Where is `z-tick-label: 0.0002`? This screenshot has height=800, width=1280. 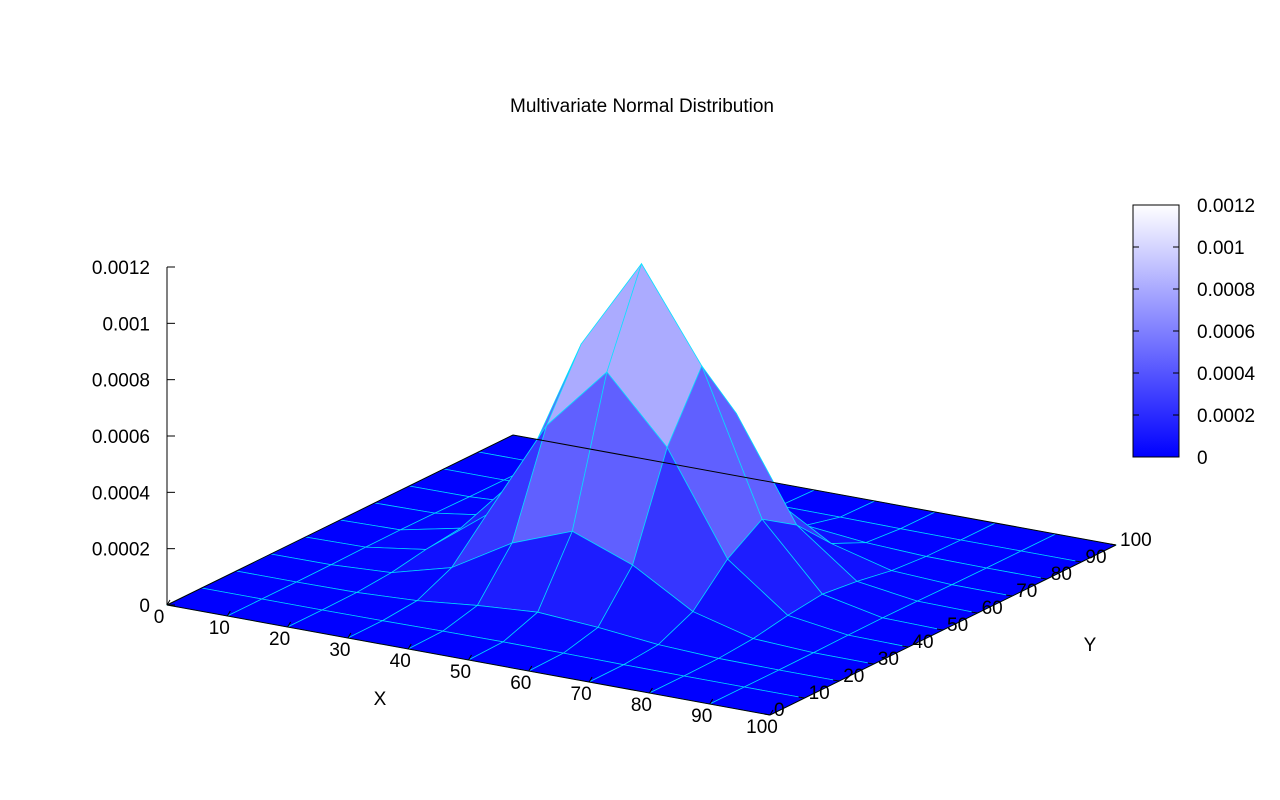 z-tick-label: 0.0002 is located at coordinates (121, 550).